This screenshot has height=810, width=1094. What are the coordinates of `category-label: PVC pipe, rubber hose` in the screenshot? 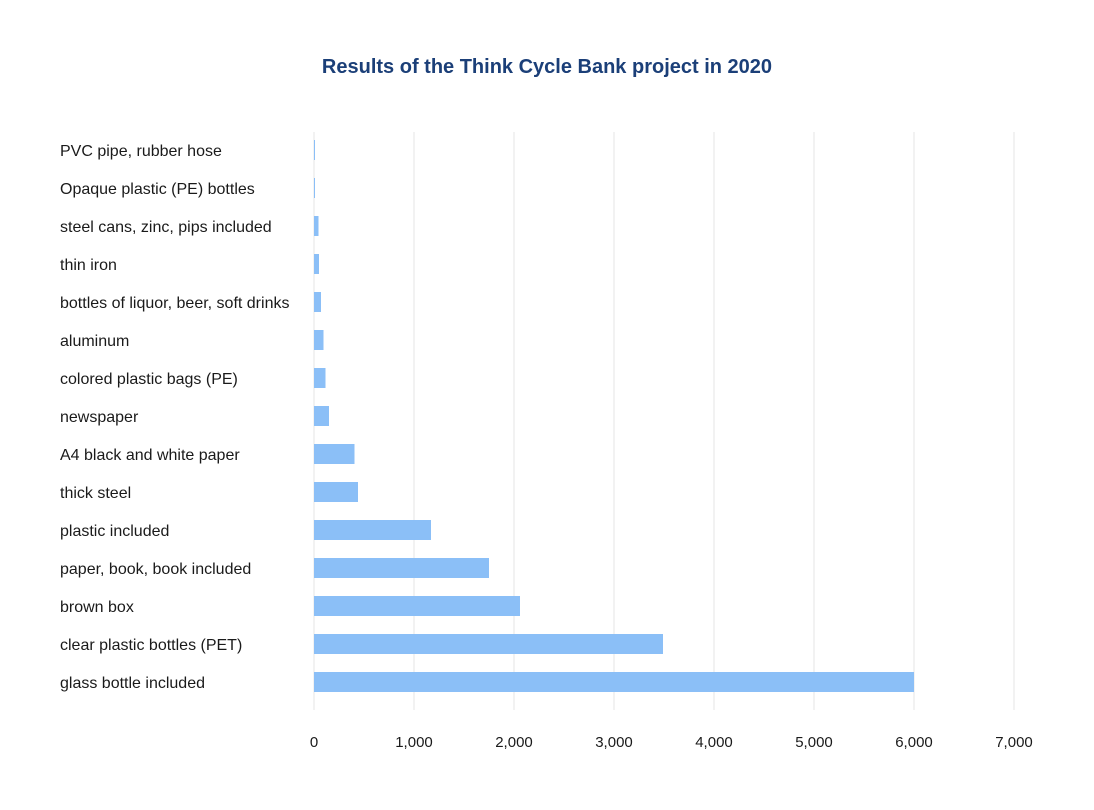 It's located at (141, 151).